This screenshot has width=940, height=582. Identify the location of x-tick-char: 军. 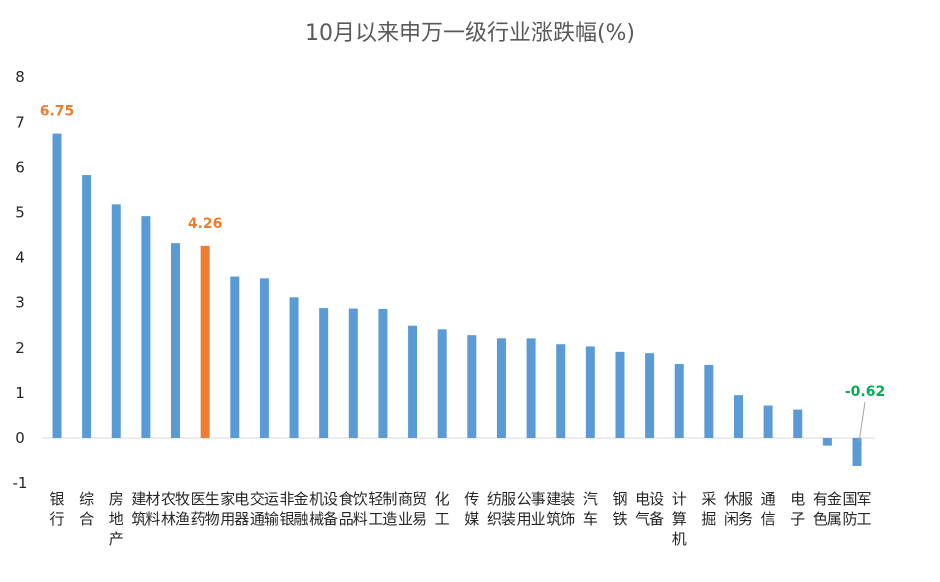
(864, 499).